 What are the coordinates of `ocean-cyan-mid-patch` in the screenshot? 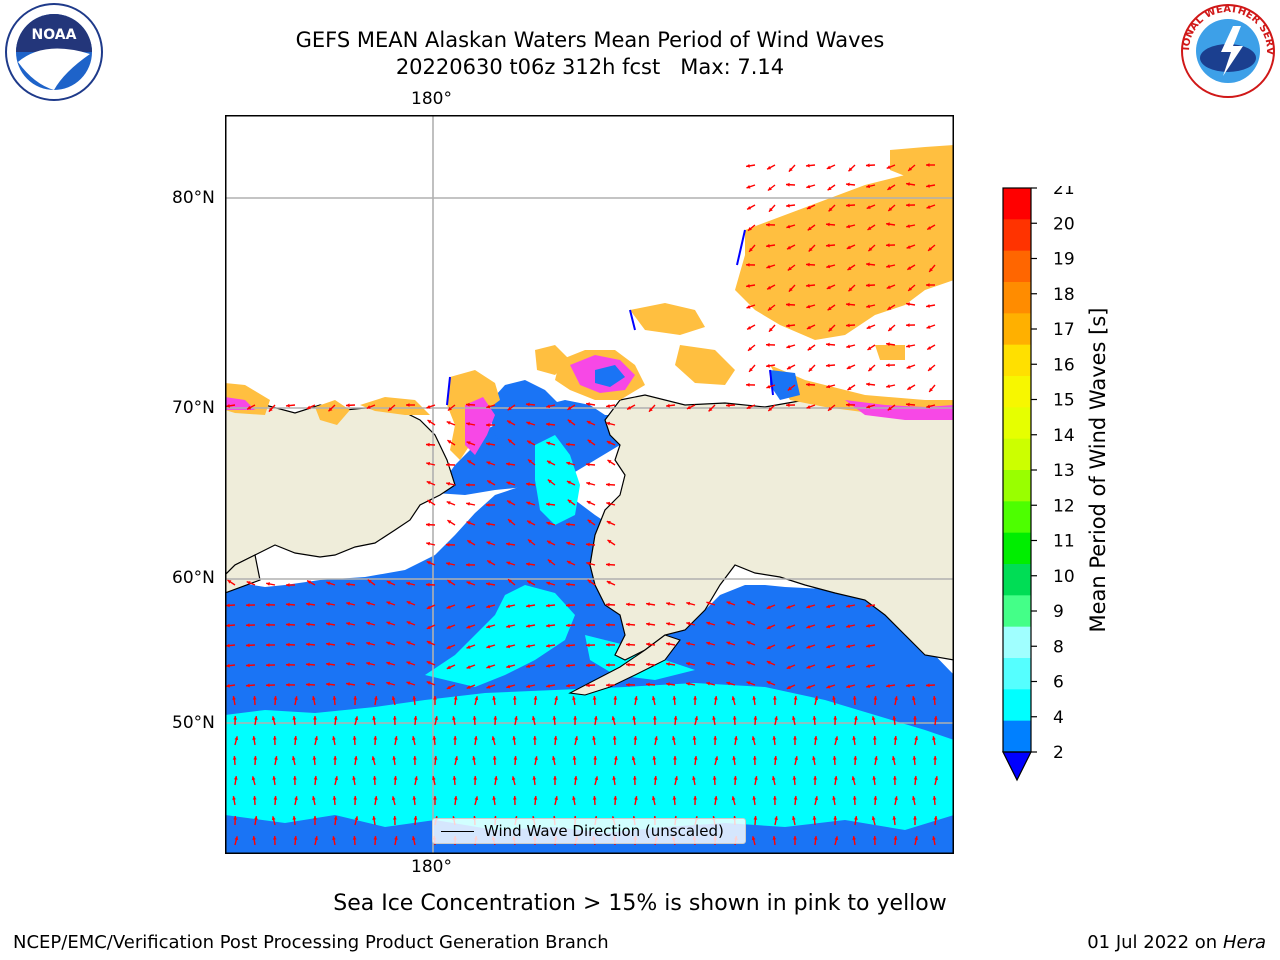 It's located at (500, 636).